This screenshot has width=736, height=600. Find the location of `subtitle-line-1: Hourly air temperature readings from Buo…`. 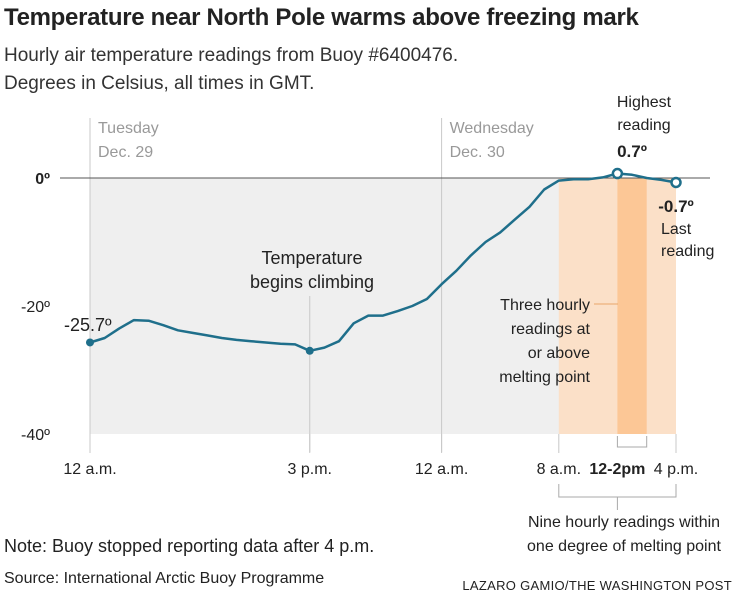

subtitle-line-1: Hourly air temperature readings from Buo… is located at coordinates (231, 55).